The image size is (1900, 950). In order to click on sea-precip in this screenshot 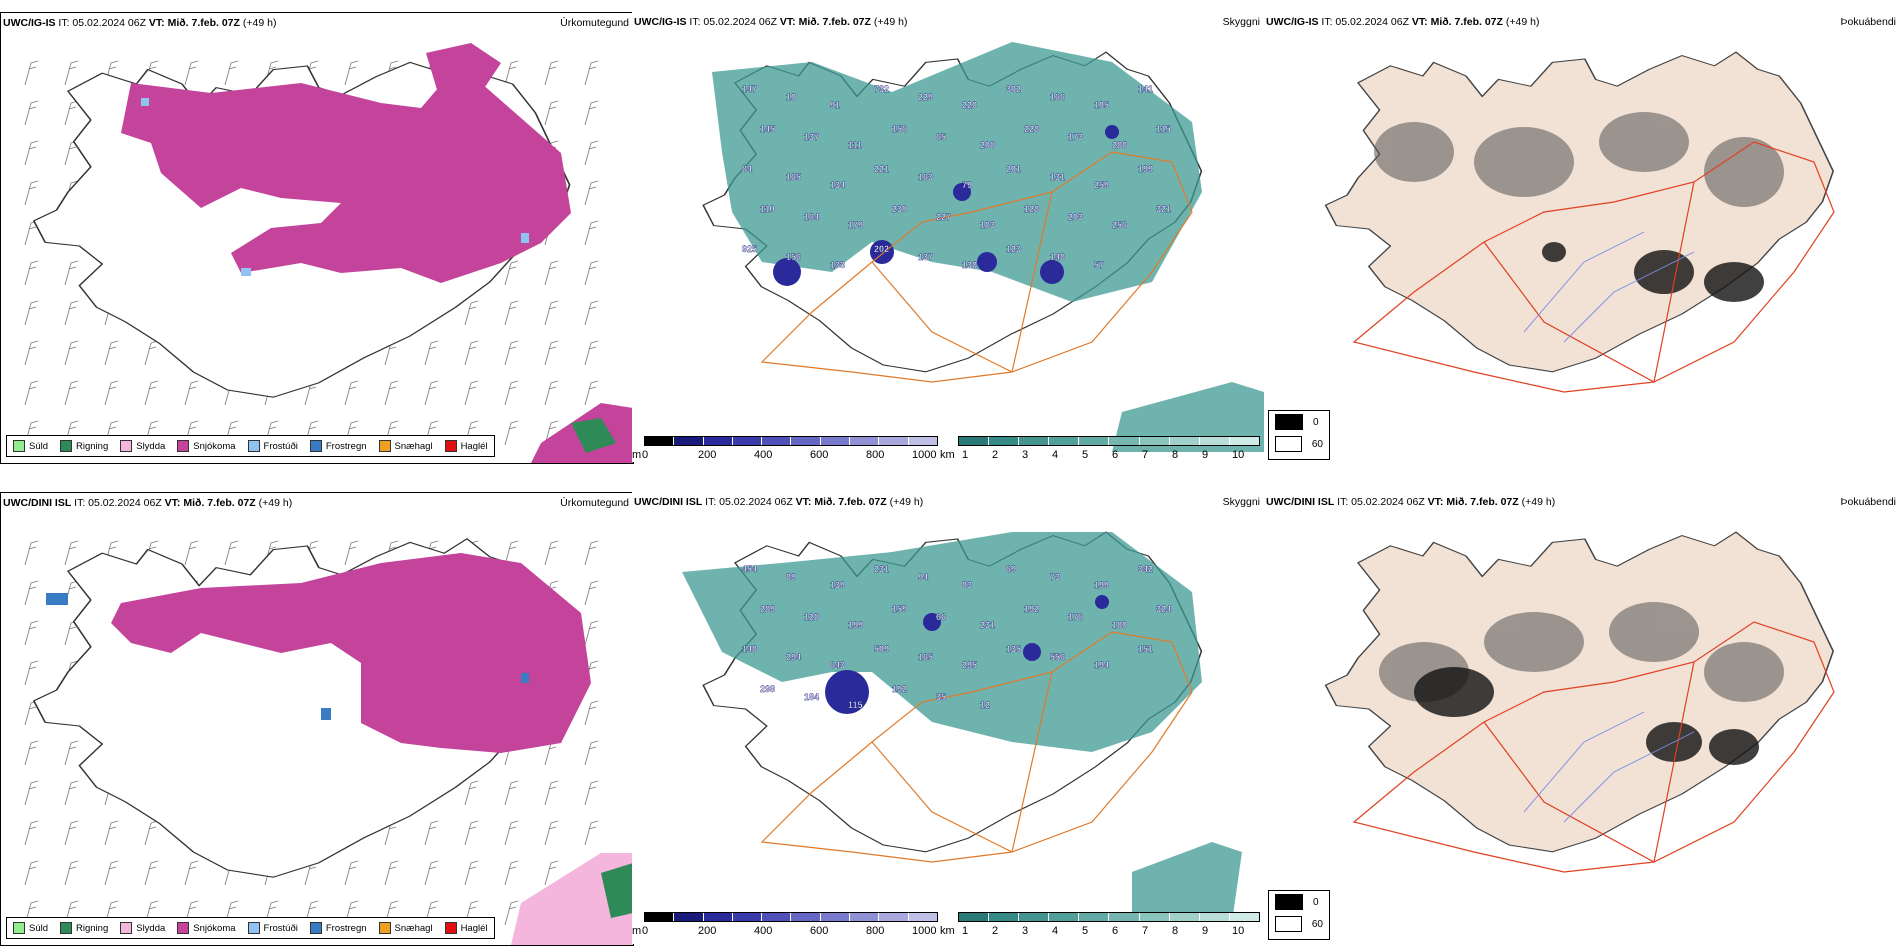, I will do `click(572, 899)`.